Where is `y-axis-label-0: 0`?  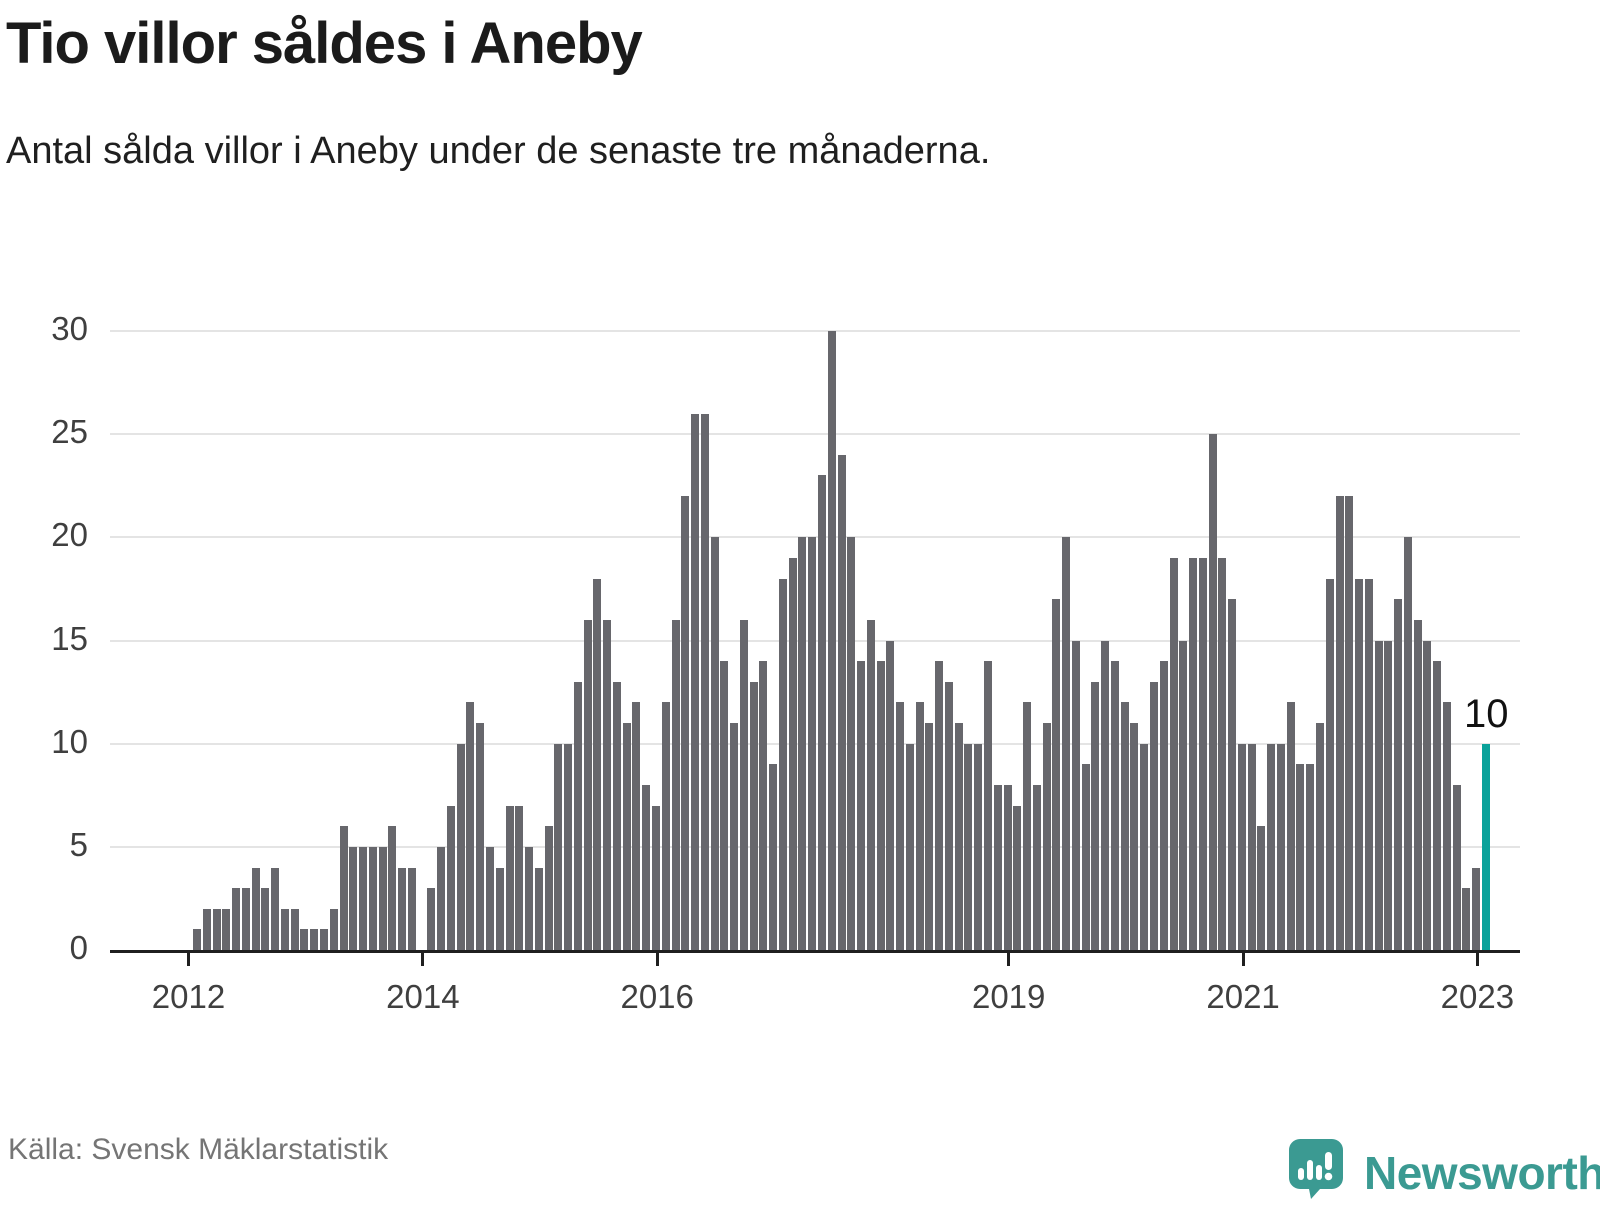
y-axis-label-0: 0 is located at coordinates (78, 947).